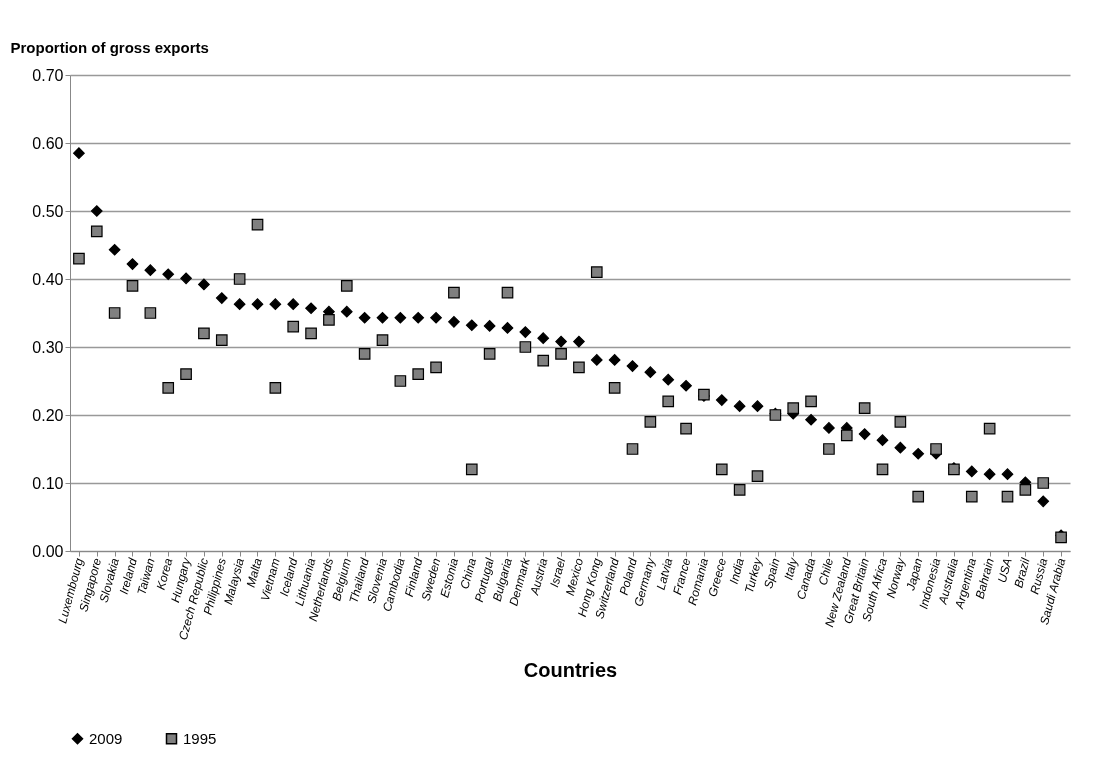 The width and height of the screenshot is (1100, 782). I want to click on x-tick-label: China, so click(468, 573).